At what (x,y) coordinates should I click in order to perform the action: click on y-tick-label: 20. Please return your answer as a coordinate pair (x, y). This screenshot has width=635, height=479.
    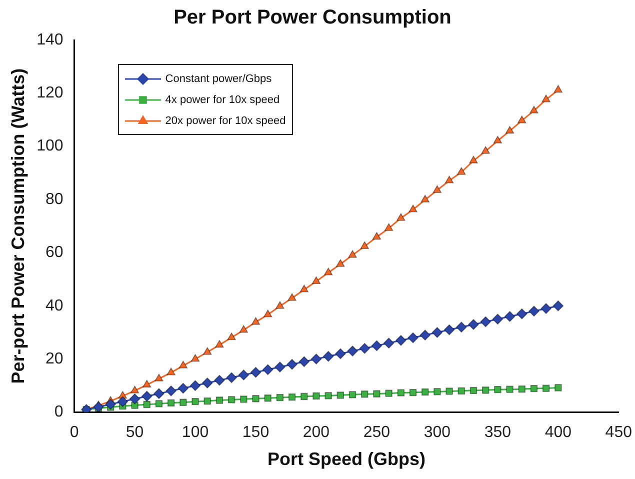
    Looking at the image, I should click on (55, 359).